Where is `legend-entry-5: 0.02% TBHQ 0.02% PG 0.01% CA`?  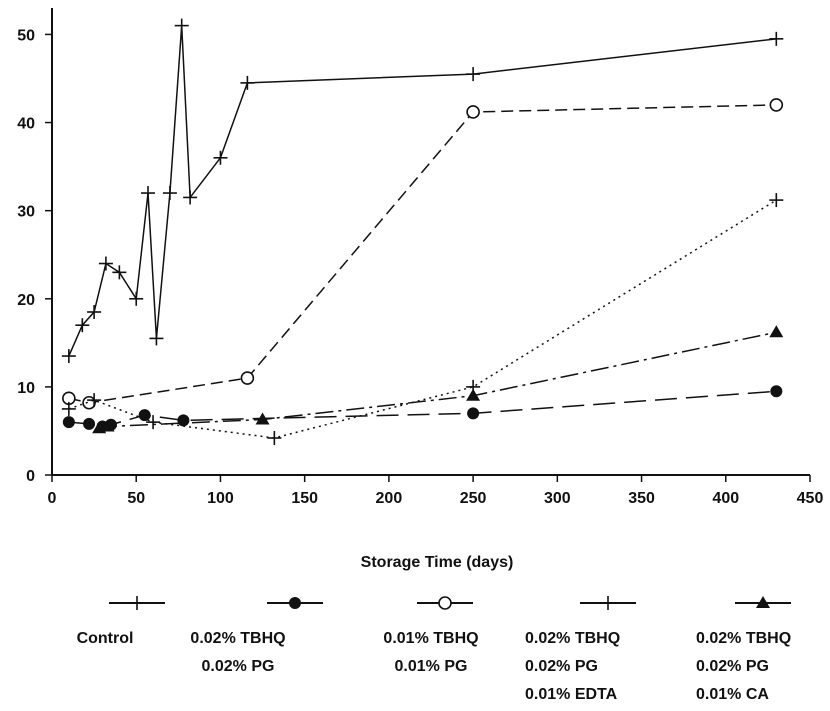 legend-entry-5: 0.02% TBHQ 0.02% PG 0.01% CA is located at coordinates (743, 649).